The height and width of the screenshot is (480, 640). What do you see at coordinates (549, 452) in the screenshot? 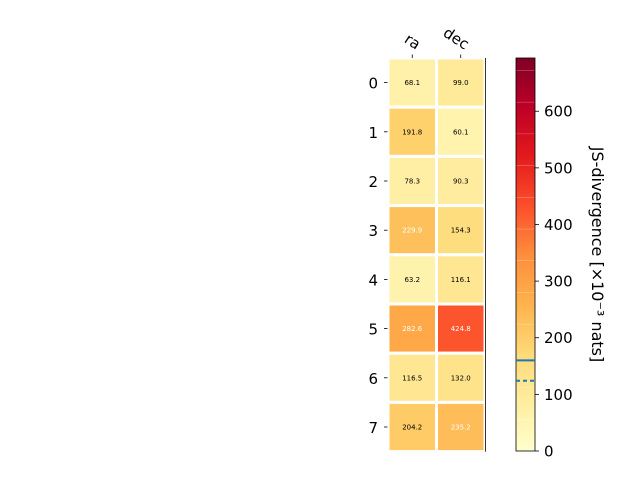
I see `colorbar-tick-label: 0` at bounding box center [549, 452].